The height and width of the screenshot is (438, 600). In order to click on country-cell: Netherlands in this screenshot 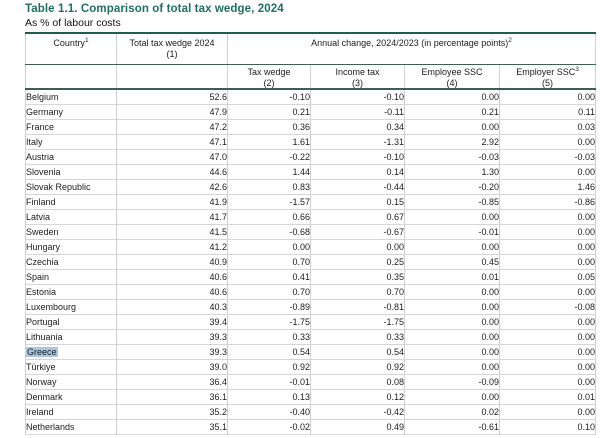, I will do `click(71, 427)`.